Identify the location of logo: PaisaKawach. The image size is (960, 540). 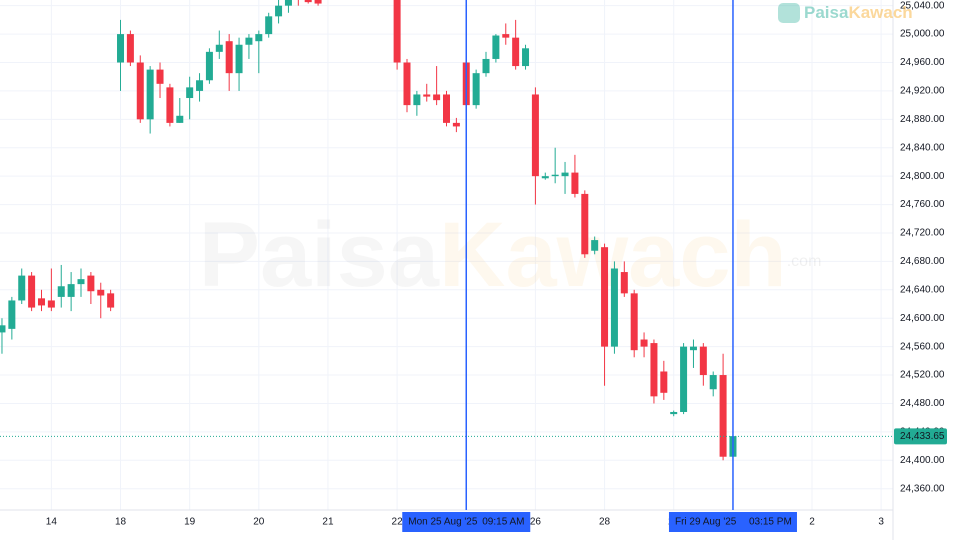
(858, 12).